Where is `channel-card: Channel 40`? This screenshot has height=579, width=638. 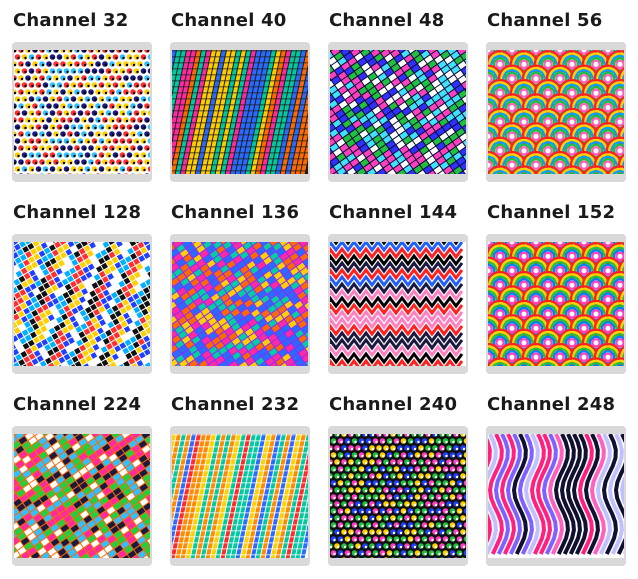 channel-card: Channel 40 is located at coordinates (240, 91).